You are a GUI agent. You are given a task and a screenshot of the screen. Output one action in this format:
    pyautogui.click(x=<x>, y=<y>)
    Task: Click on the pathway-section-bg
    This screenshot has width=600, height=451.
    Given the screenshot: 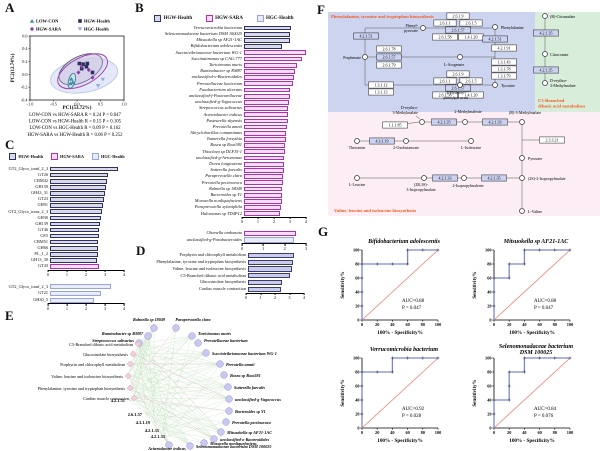 What is the action you would take?
    pyautogui.click(x=464, y=164)
    